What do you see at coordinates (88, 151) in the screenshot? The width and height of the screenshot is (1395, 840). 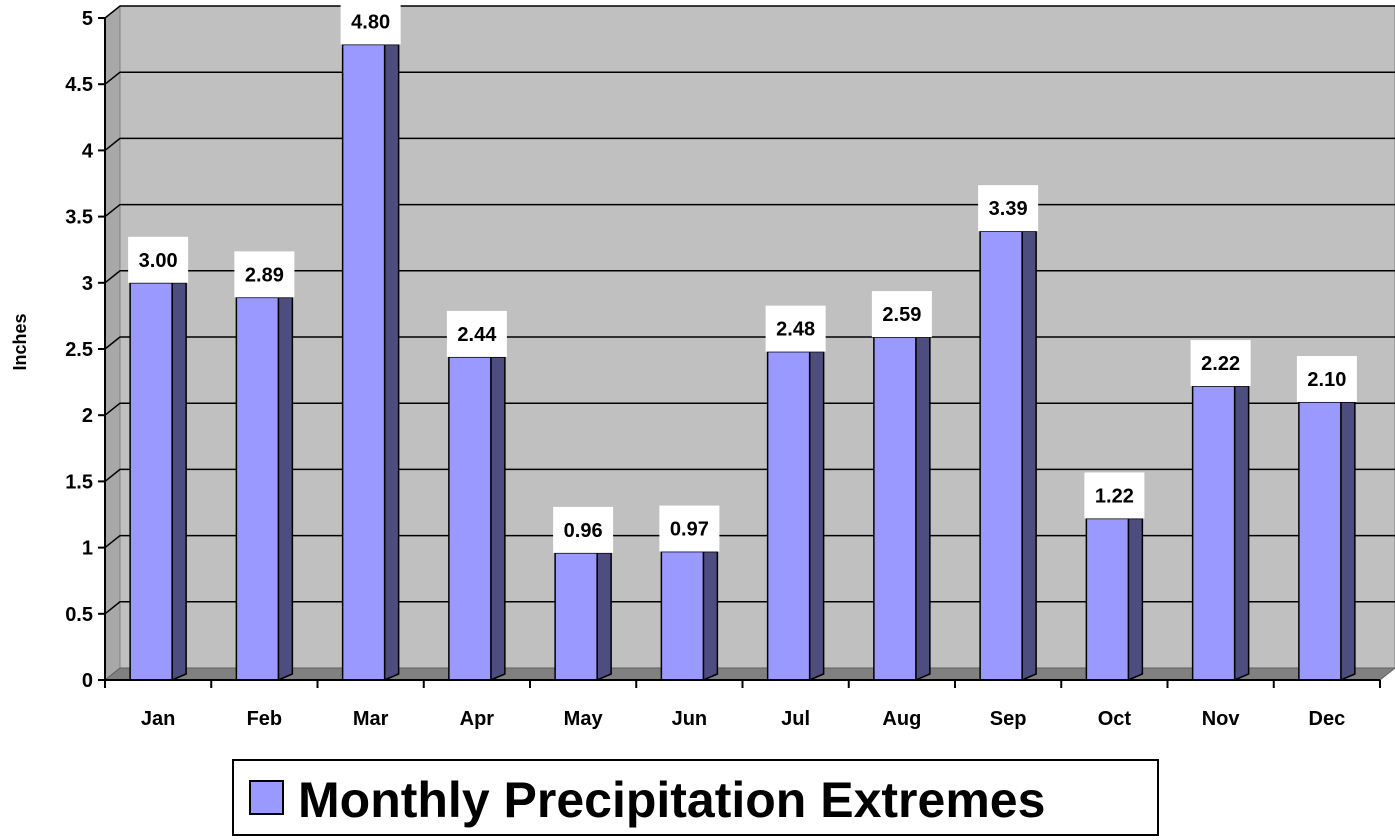 I see `y-tick-label: 4` at bounding box center [88, 151].